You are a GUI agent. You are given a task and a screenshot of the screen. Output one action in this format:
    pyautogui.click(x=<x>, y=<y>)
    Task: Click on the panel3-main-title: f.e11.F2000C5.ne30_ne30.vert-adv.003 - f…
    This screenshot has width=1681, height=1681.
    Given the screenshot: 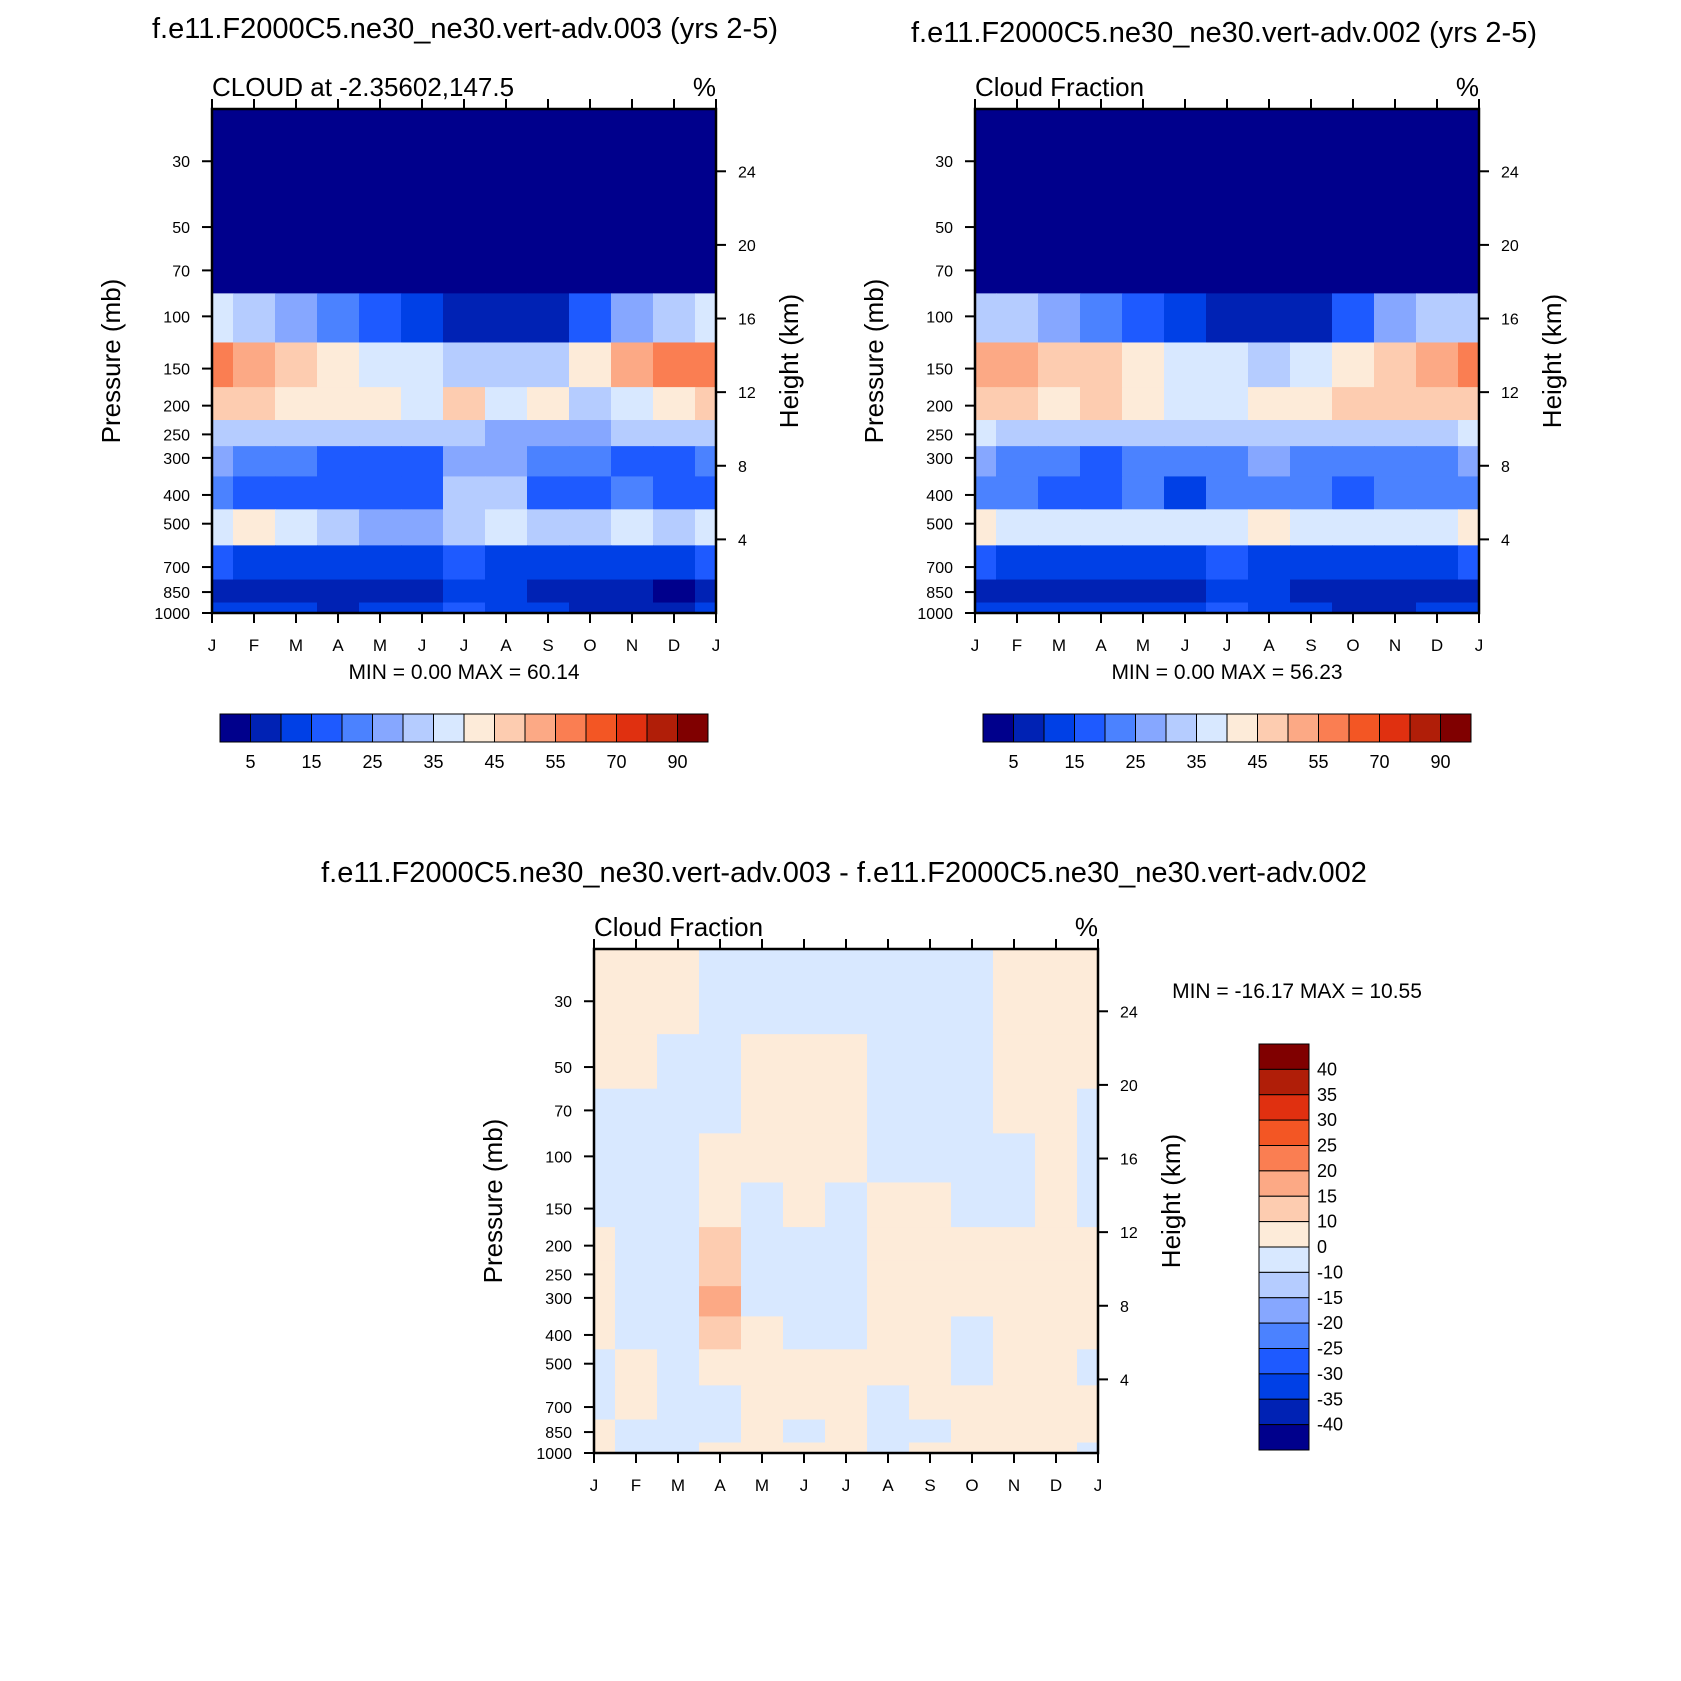 What is the action you would take?
    pyautogui.click(x=844, y=873)
    